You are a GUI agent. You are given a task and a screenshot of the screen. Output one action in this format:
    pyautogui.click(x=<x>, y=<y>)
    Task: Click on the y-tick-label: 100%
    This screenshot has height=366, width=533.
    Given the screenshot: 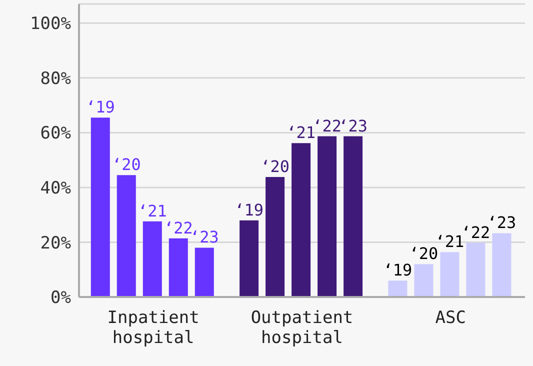 What is the action you would take?
    pyautogui.click(x=50, y=24)
    